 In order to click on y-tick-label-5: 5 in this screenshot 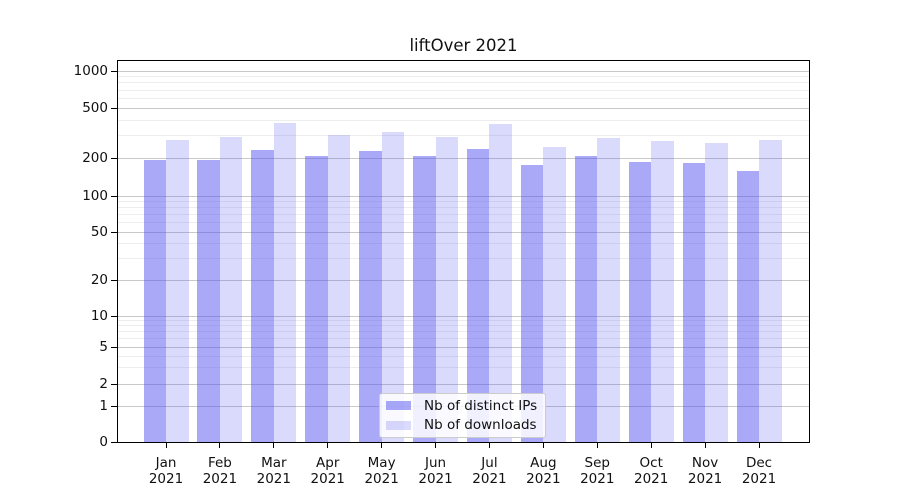, I will do `click(103, 347)`.